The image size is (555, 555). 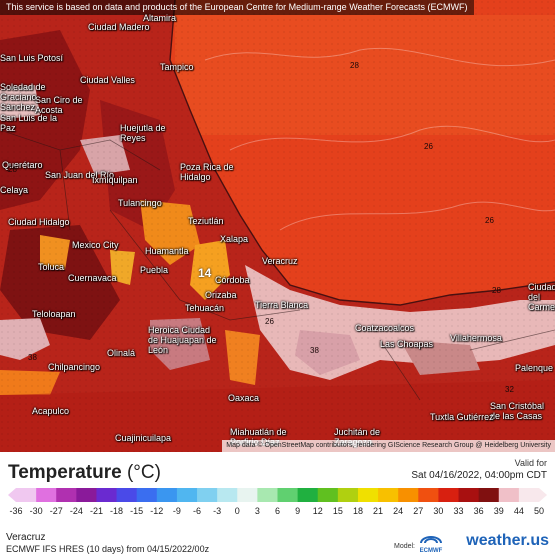 I want to click on scale-tick-label: 3, so click(x=257, y=511).